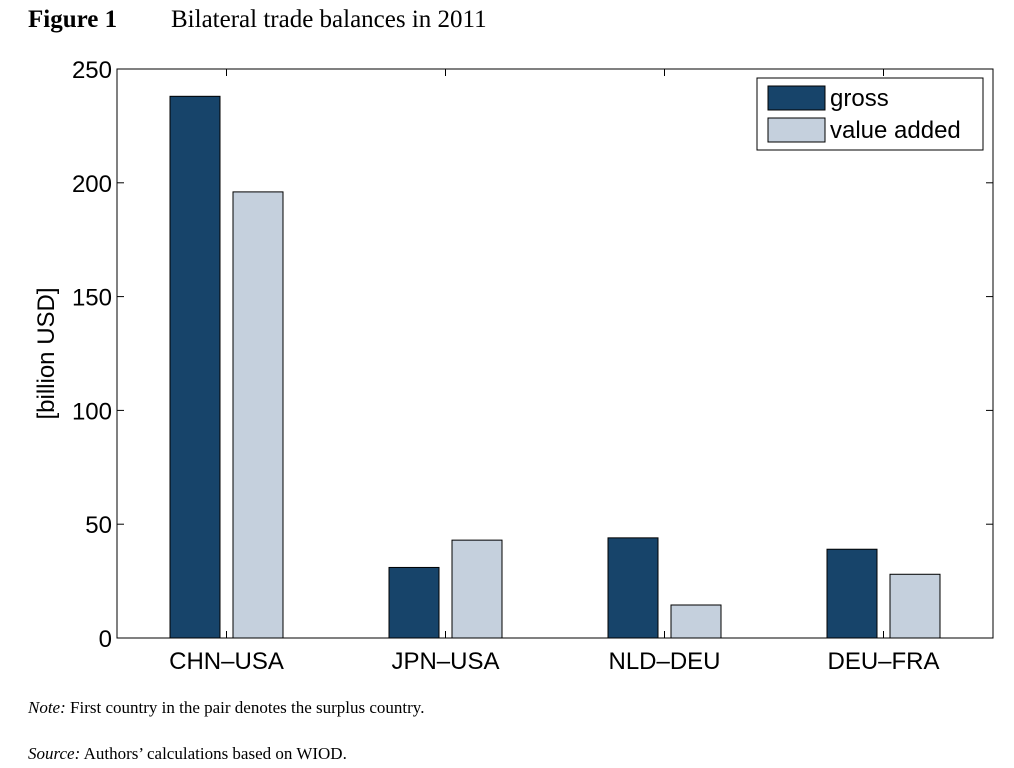 This screenshot has width=1014, height=768. I want to click on x-category-label: CHN–USA, so click(226, 661).